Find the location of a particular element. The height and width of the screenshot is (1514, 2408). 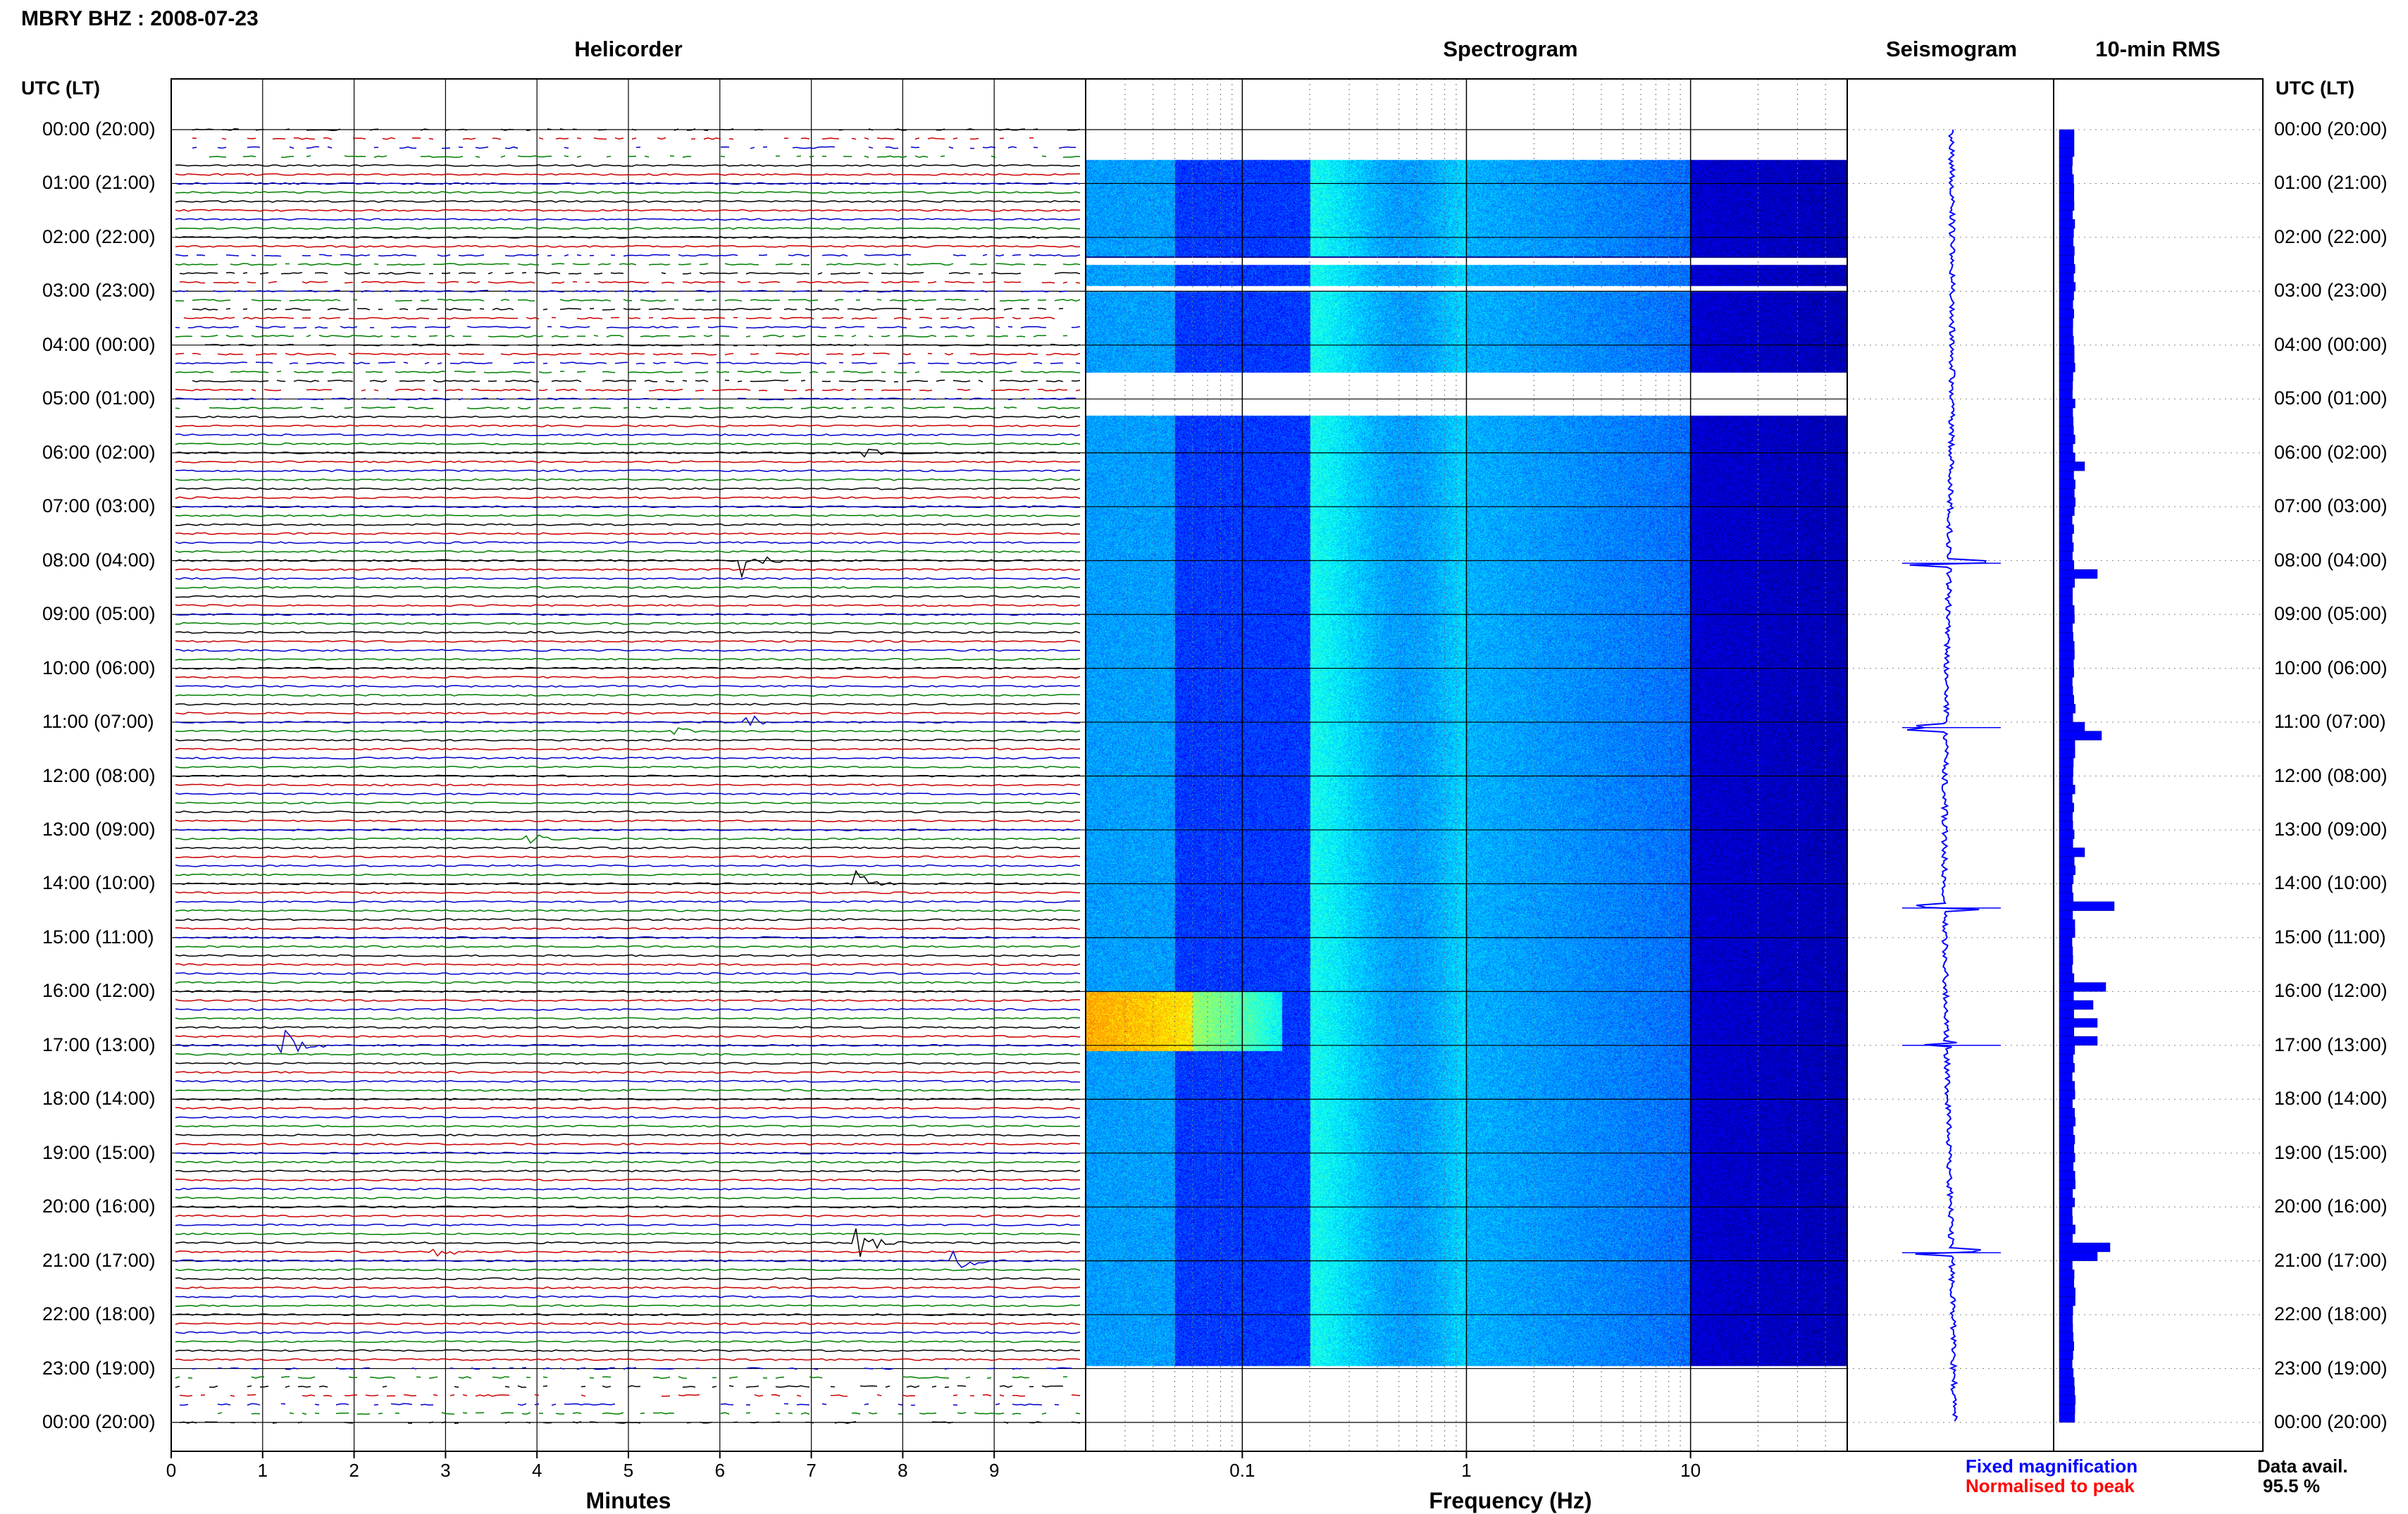

time-label-right: 13:00 (09:00) is located at coordinates (2331, 829).